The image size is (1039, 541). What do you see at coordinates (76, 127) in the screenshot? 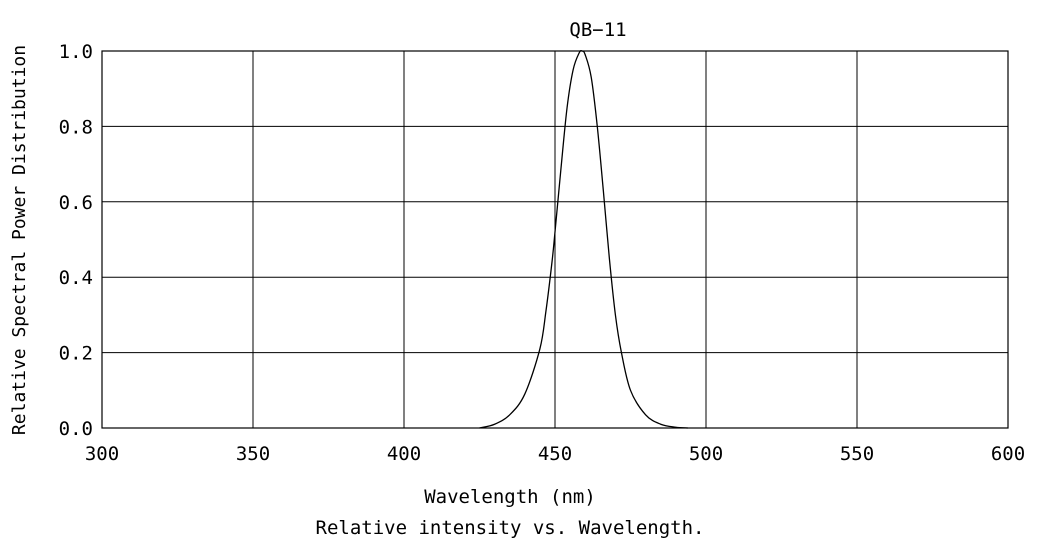
I see `y-tick-label: 0.8` at bounding box center [76, 127].